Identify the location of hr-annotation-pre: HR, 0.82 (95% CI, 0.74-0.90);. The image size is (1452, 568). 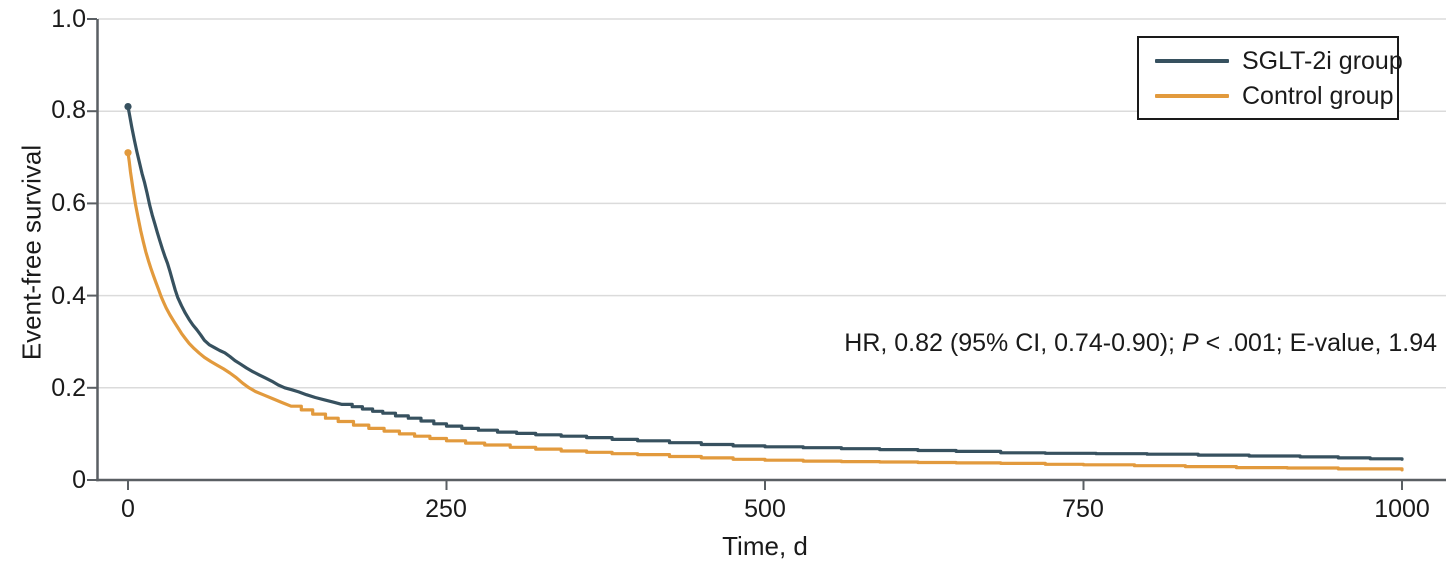
(1013, 343).